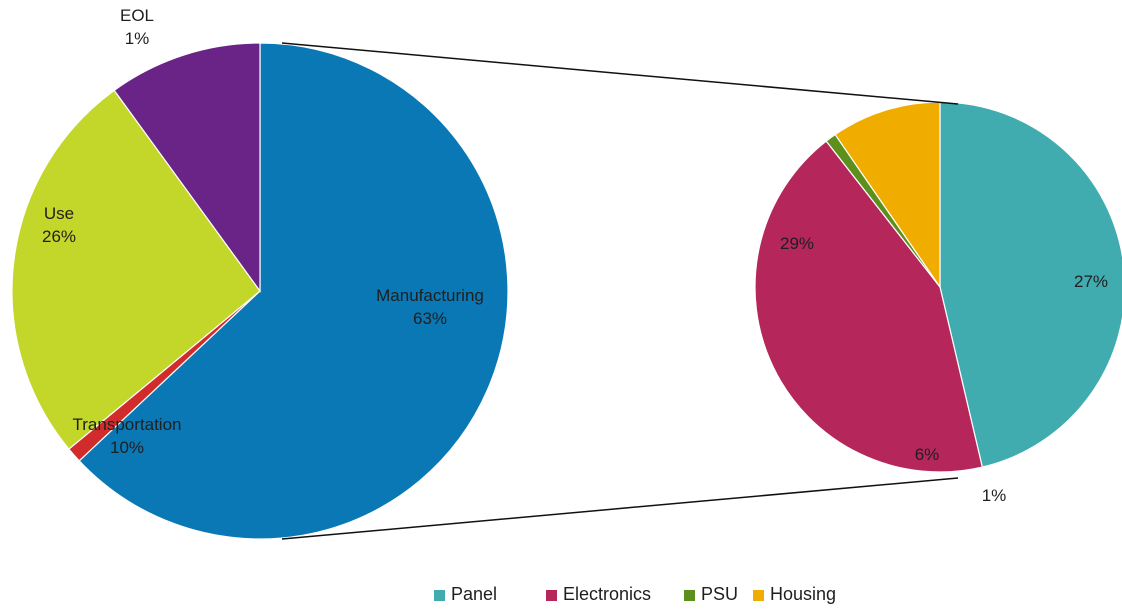 Image resolution: width=1122 pixels, height=610 pixels. Describe the element at coordinates (1030, 284) in the screenshot. I see `panel-slice` at that location.